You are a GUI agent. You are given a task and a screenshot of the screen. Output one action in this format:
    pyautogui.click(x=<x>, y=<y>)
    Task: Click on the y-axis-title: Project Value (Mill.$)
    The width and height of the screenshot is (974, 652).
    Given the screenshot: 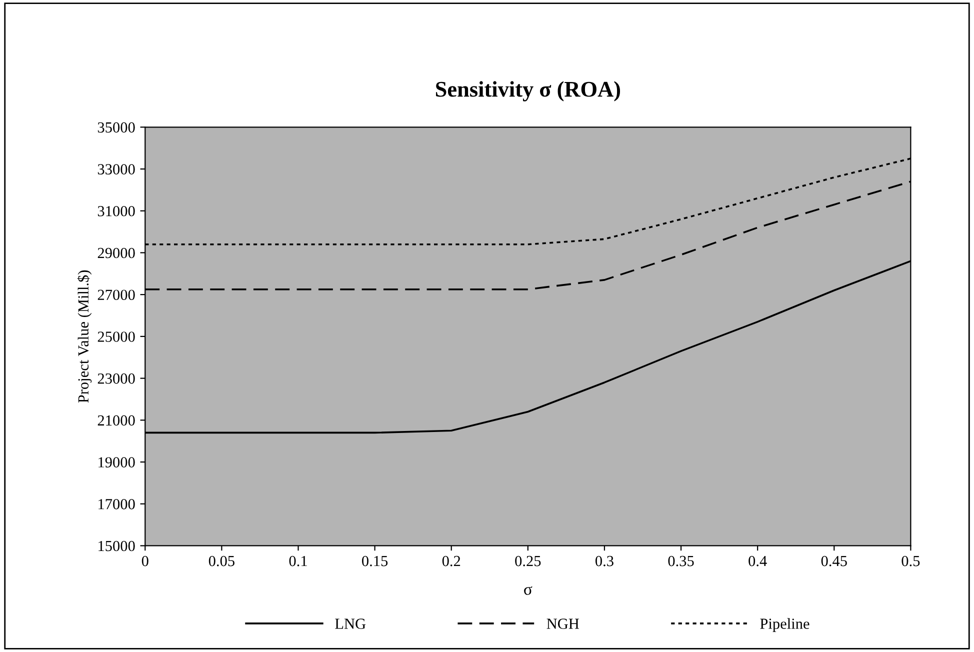 What is the action you would take?
    pyautogui.click(x=84, y=336)
    